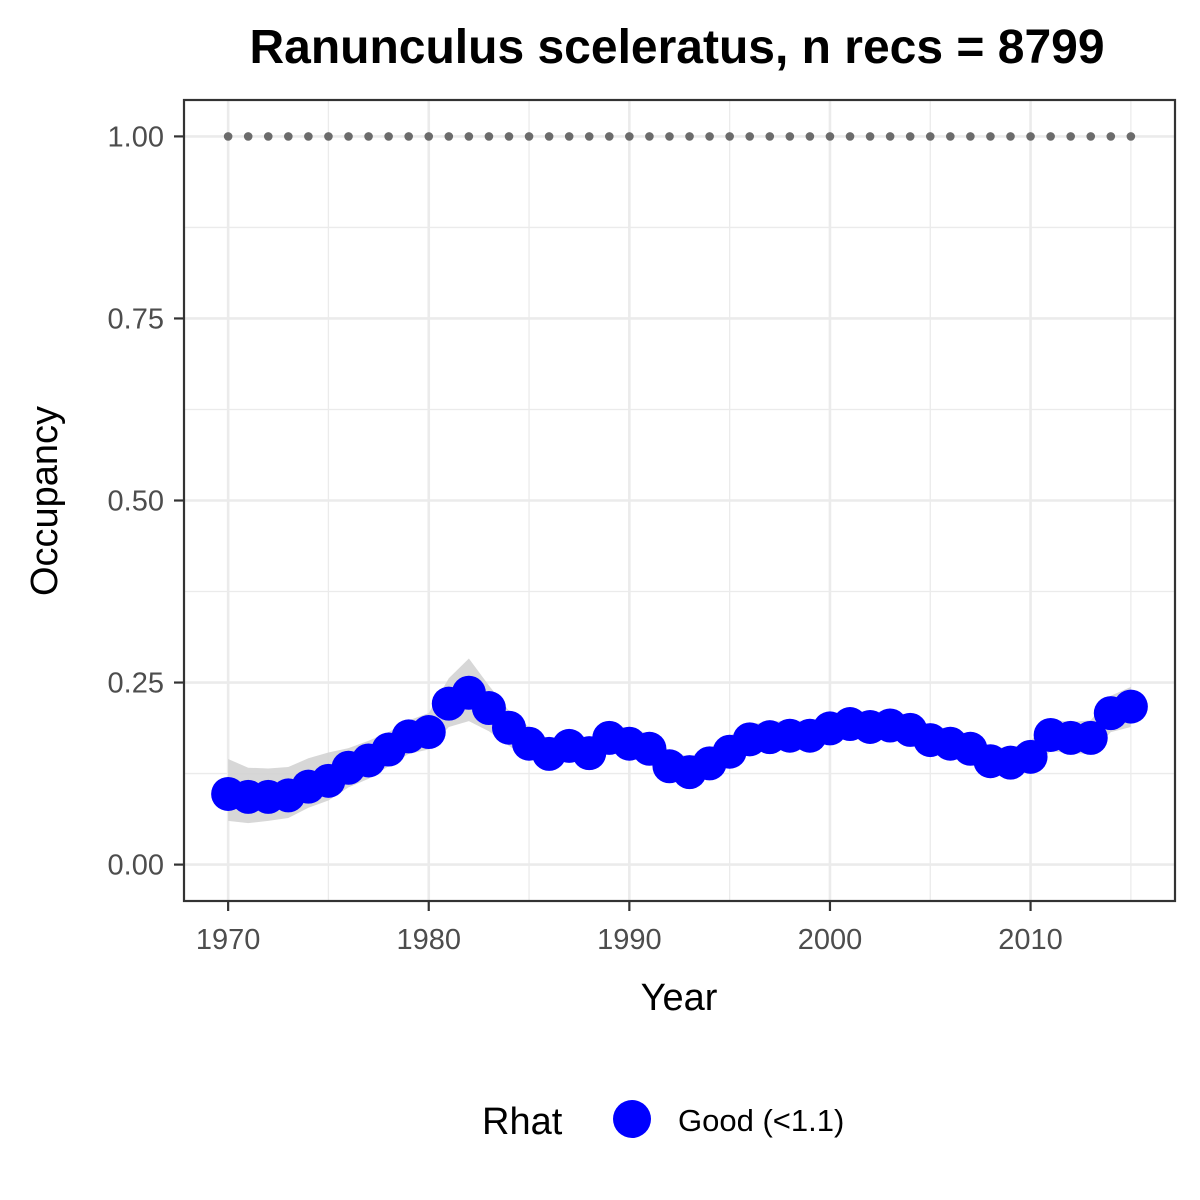 The width and height of the screenshot is (1200, 1200). Describe the element at coordinates (679, 744) in the screenshot. I see `occupancy-points` at that location.